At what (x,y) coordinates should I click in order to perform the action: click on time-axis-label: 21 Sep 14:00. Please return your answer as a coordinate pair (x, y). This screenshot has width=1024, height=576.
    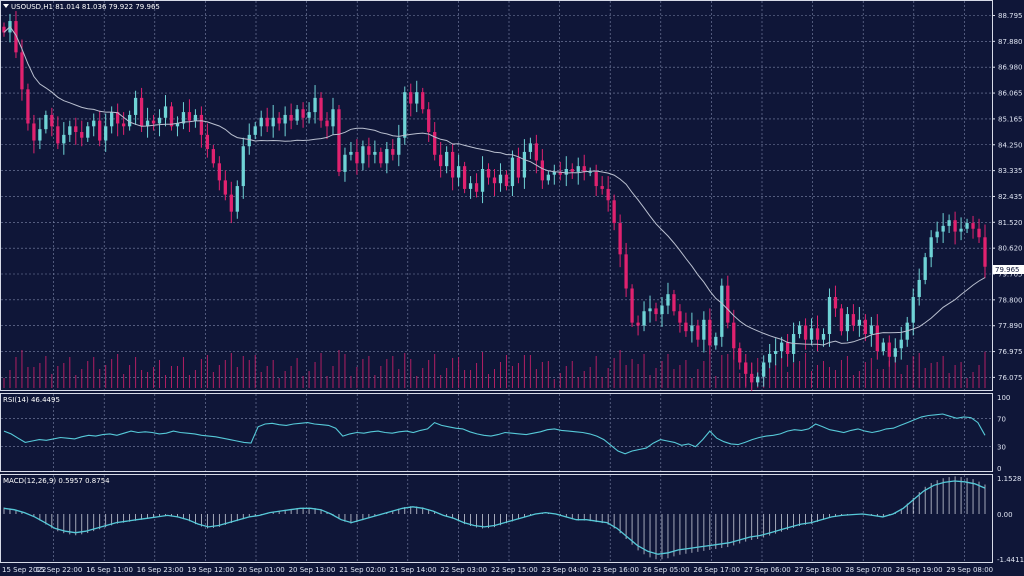
    Looking at the image, I should click on (413, 570).